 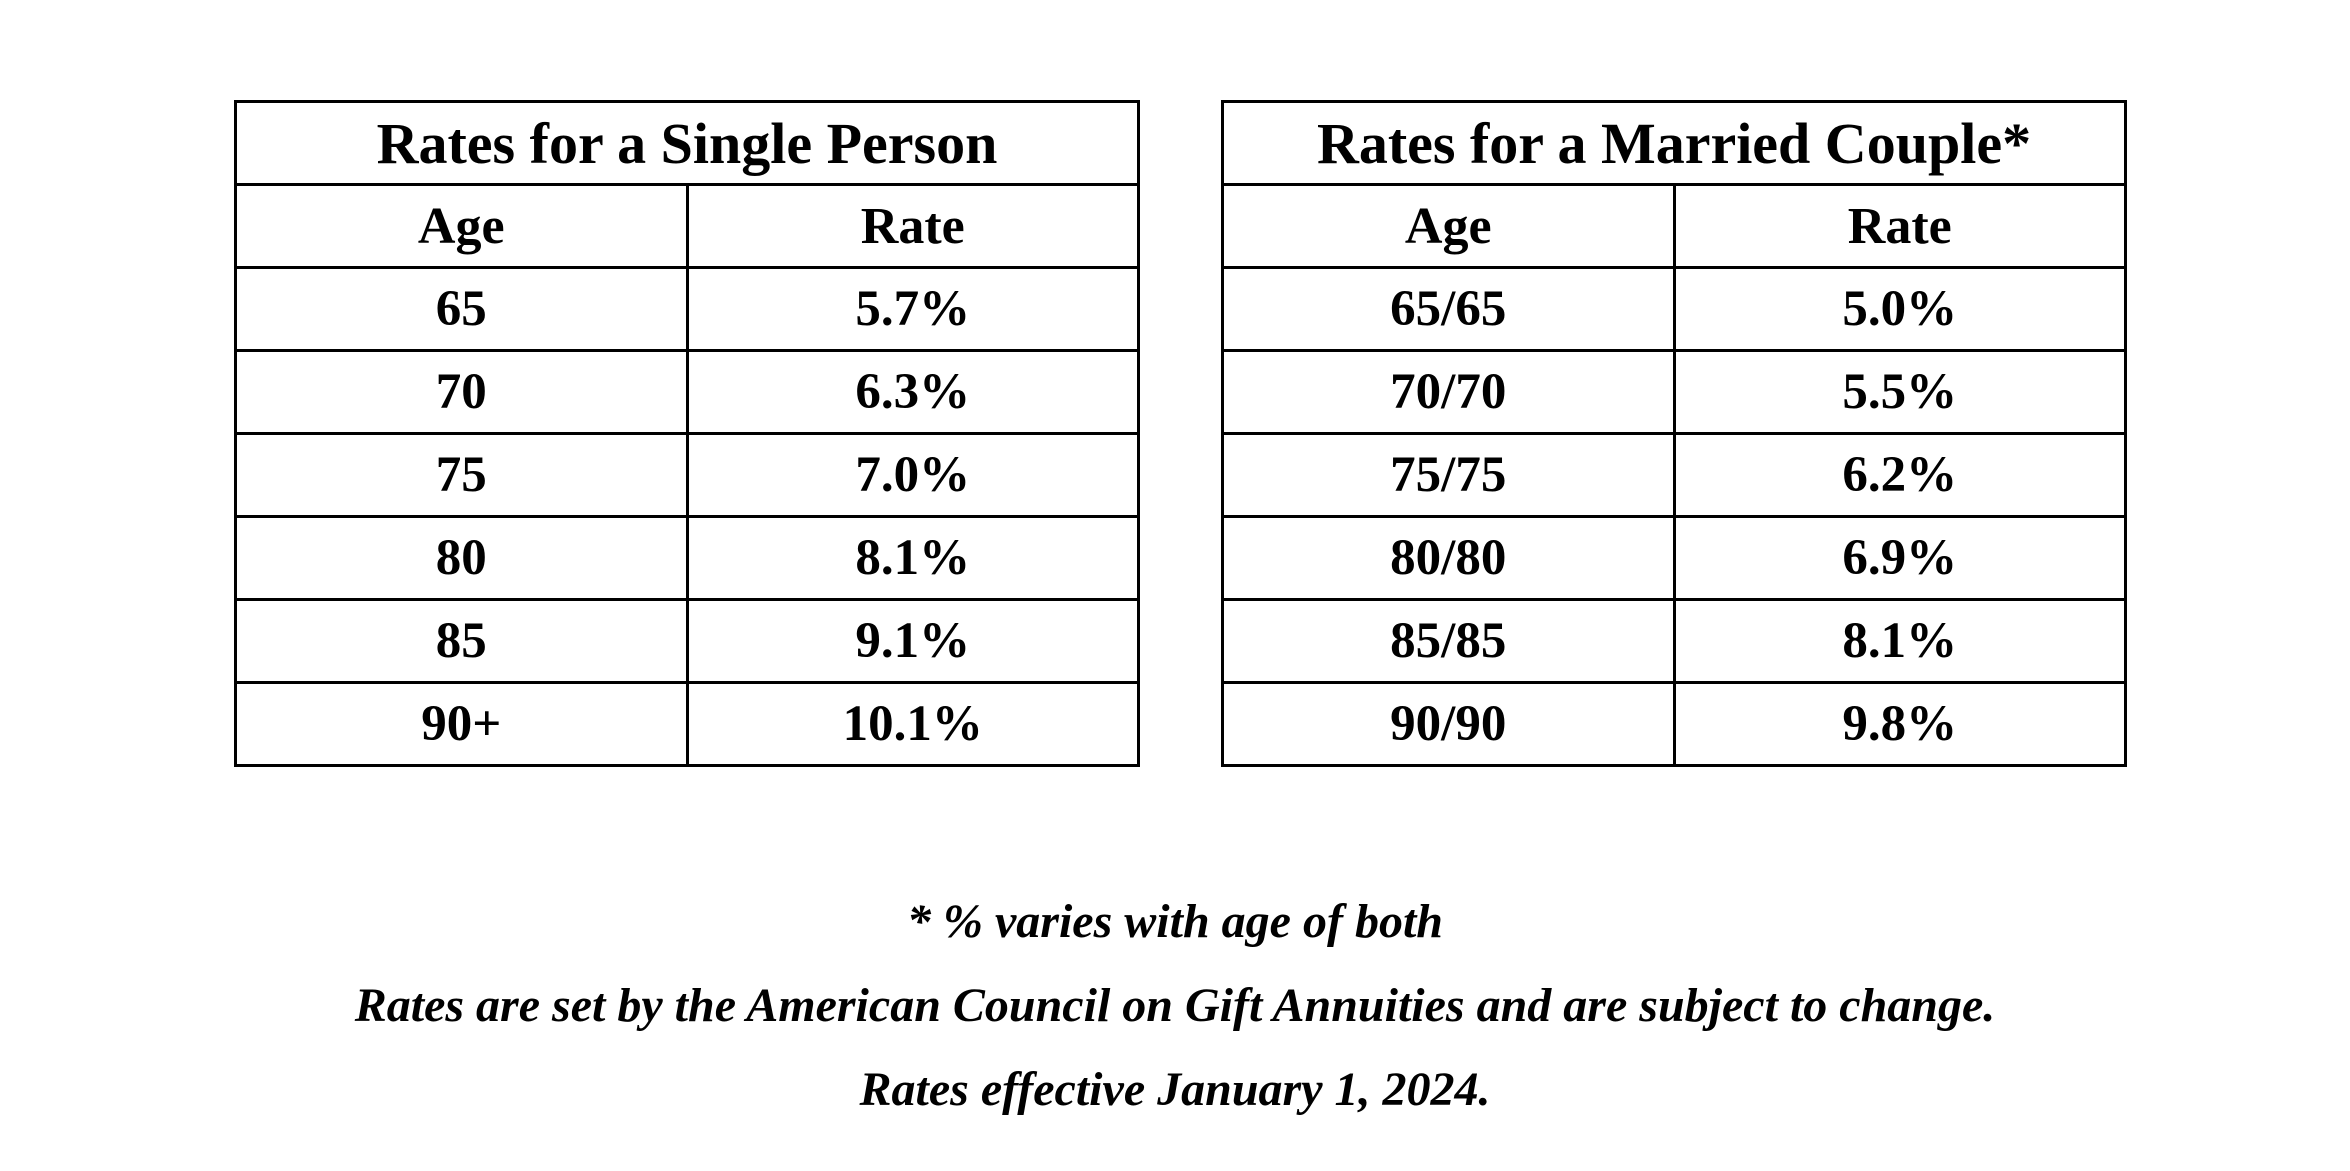 I want to click on single-table-title: Rates for a Single Person, so click(x=687, y=143).